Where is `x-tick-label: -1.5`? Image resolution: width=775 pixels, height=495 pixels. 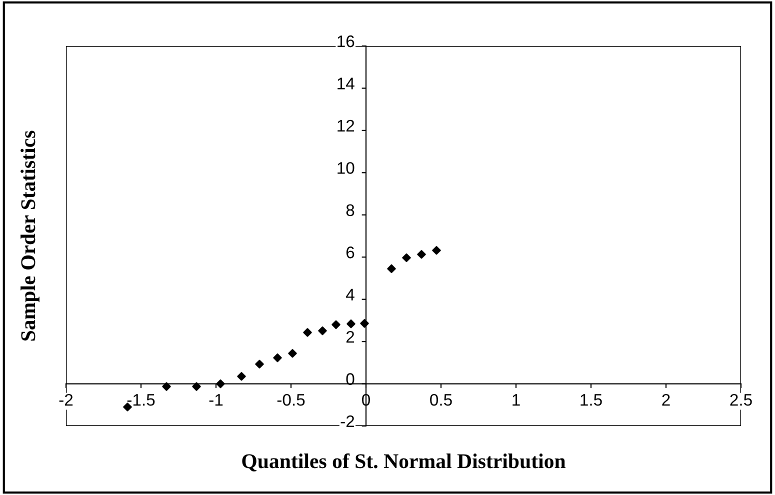
x-tick-label: -1.5 is located at coordinates (141, 400).